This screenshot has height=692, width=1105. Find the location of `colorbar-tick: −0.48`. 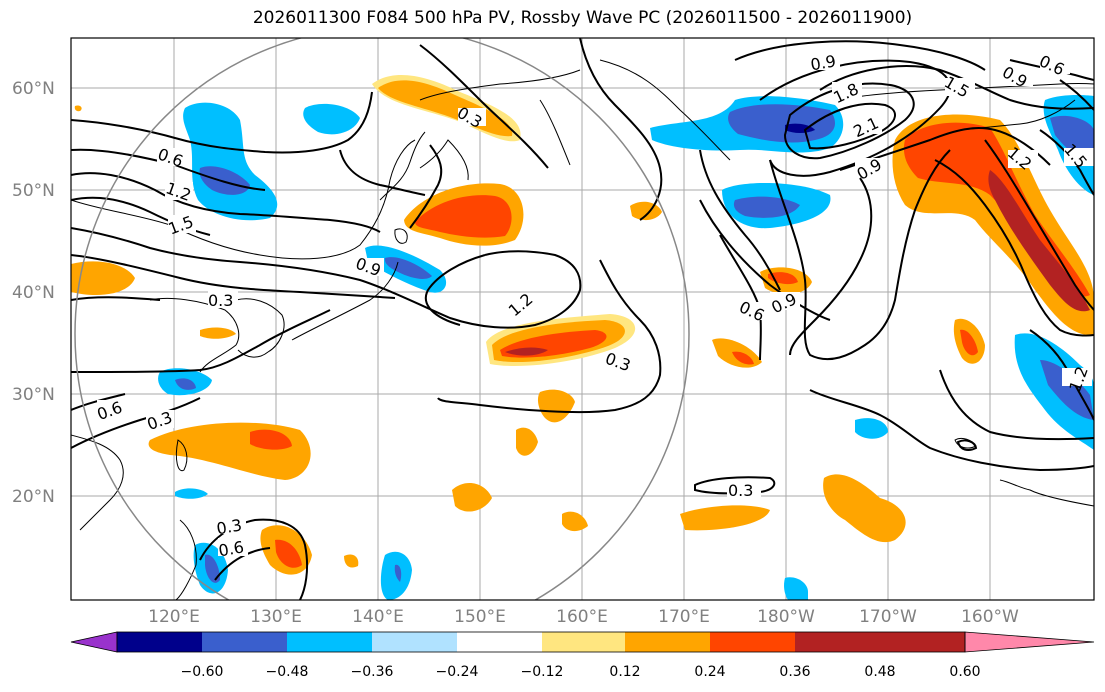

colorbar-tick: −0.48 is located at coordinates (287, 672).